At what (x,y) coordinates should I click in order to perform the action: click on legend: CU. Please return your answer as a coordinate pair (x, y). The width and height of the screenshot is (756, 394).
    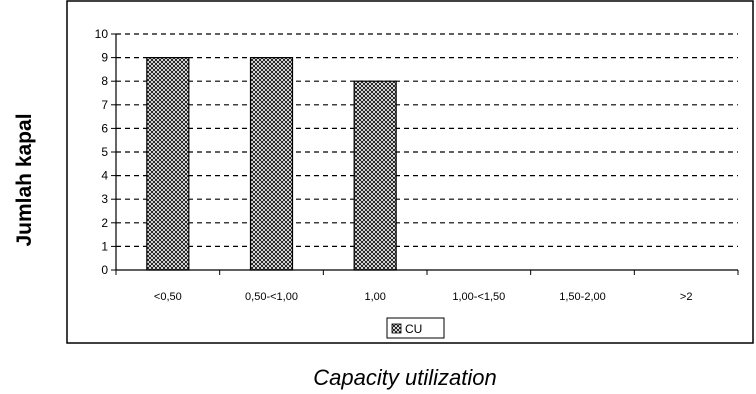
    Looking at the image, I should click on (415, 328).